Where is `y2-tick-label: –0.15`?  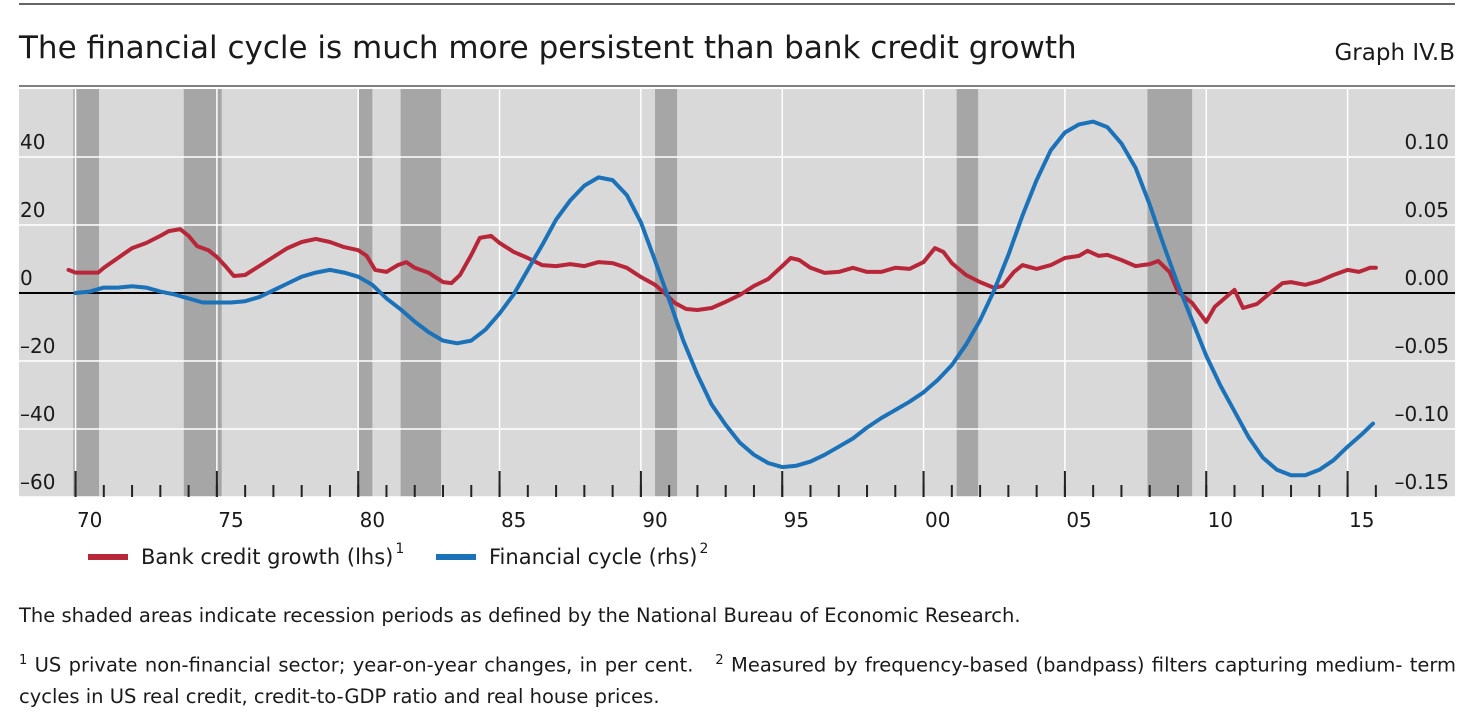 y2-tick-label: –0.15 is located at coordinates (1421, 482).